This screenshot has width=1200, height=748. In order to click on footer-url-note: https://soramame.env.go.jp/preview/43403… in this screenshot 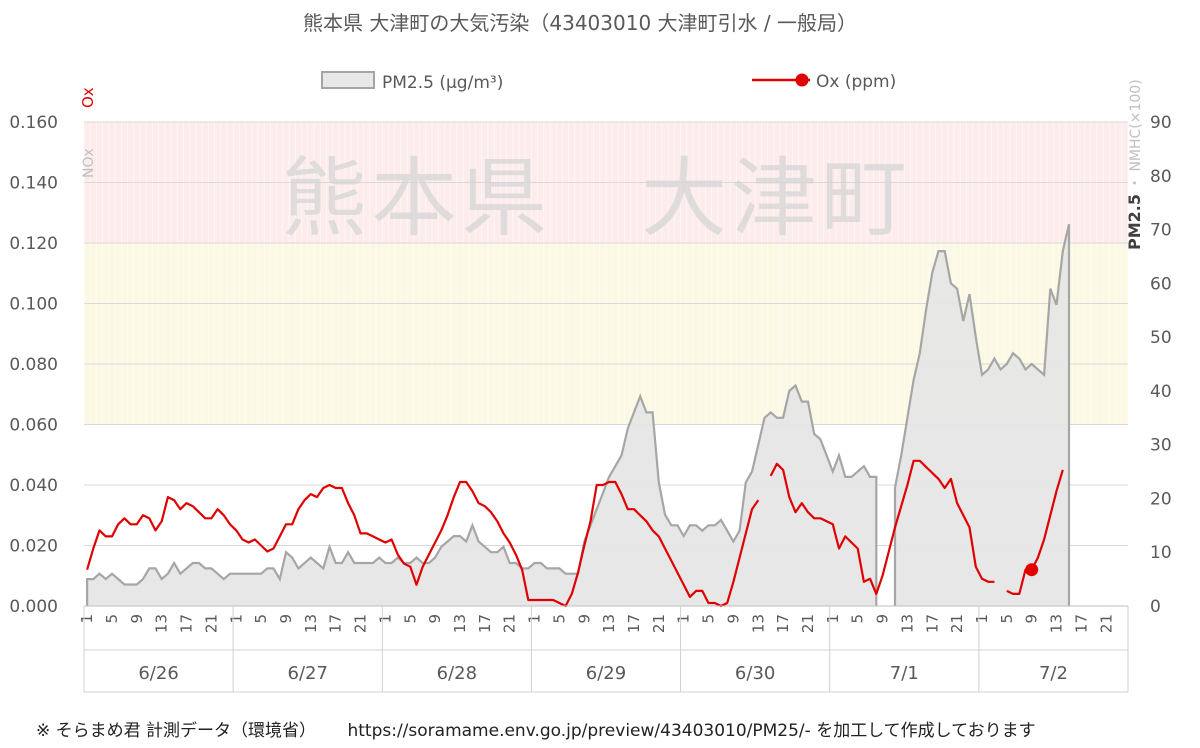, I will do `click(691, 731)`.